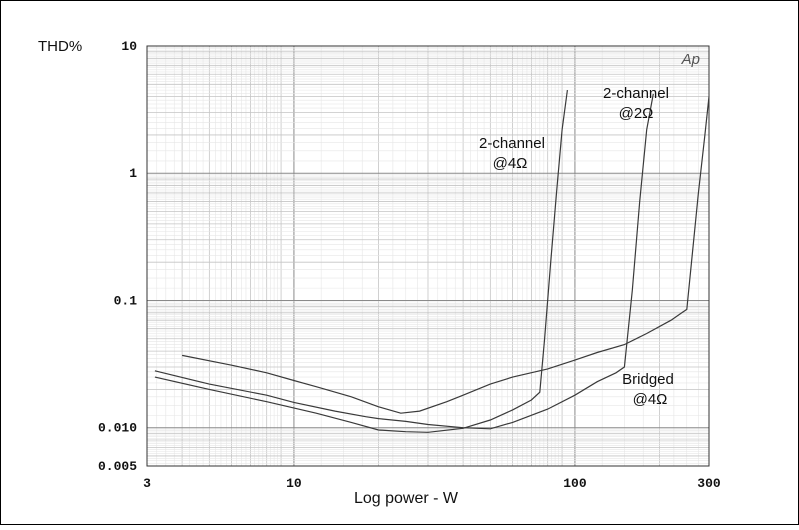 Image resolution: width=799 pixels, height=530 pixels. I want to click on x-tick-label: 3, so click(147, 483).